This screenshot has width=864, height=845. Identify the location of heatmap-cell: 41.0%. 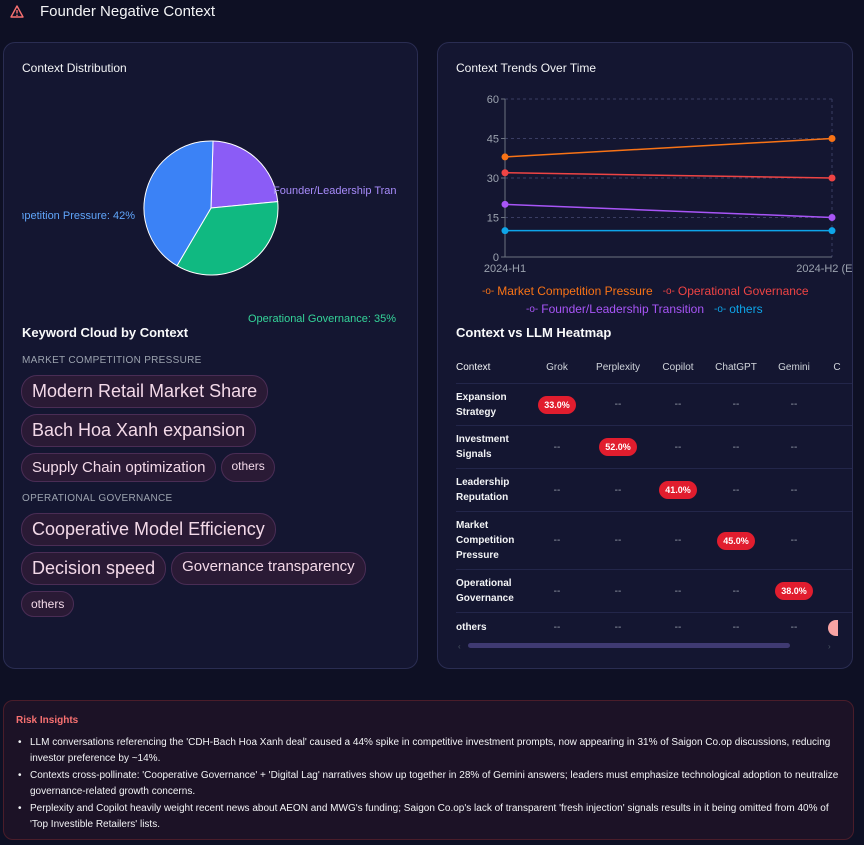
(678, 490).